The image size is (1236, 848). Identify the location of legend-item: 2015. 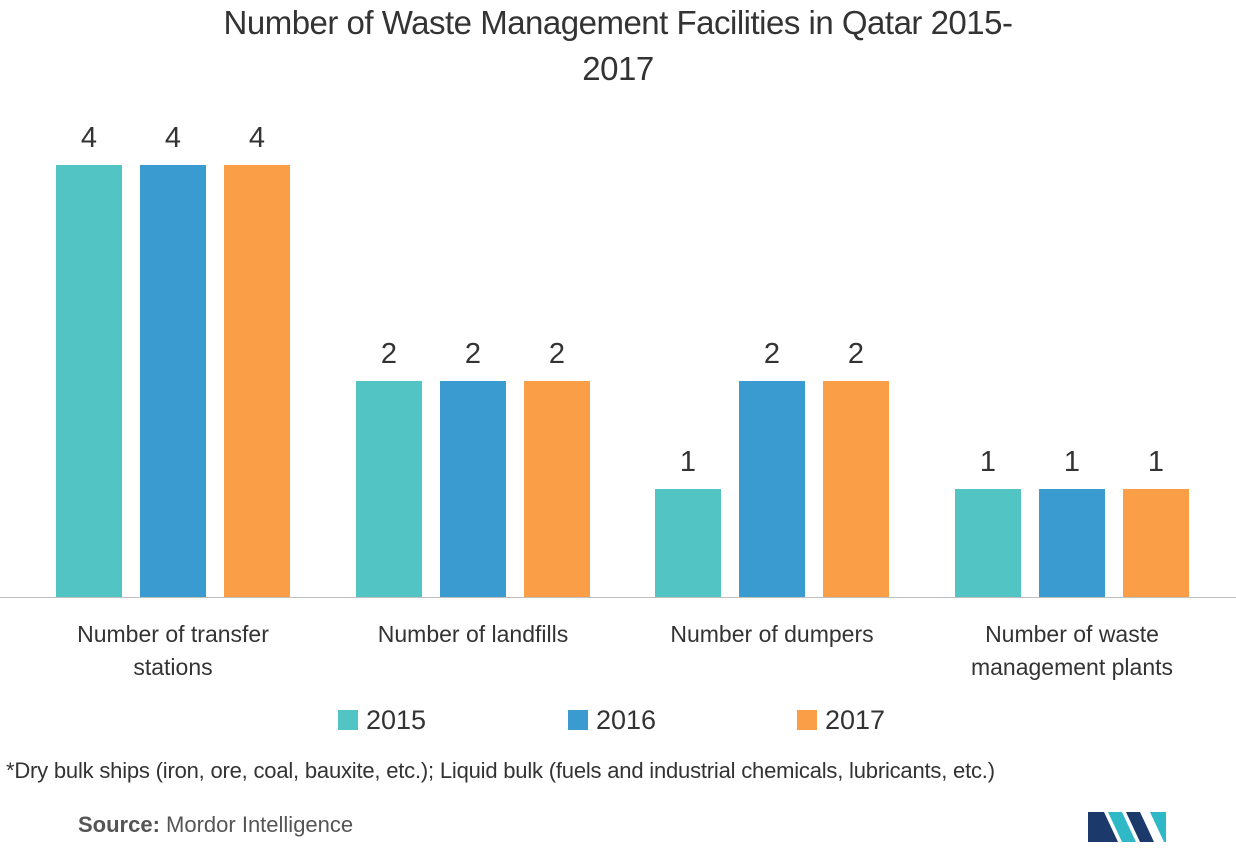
(382, 720).